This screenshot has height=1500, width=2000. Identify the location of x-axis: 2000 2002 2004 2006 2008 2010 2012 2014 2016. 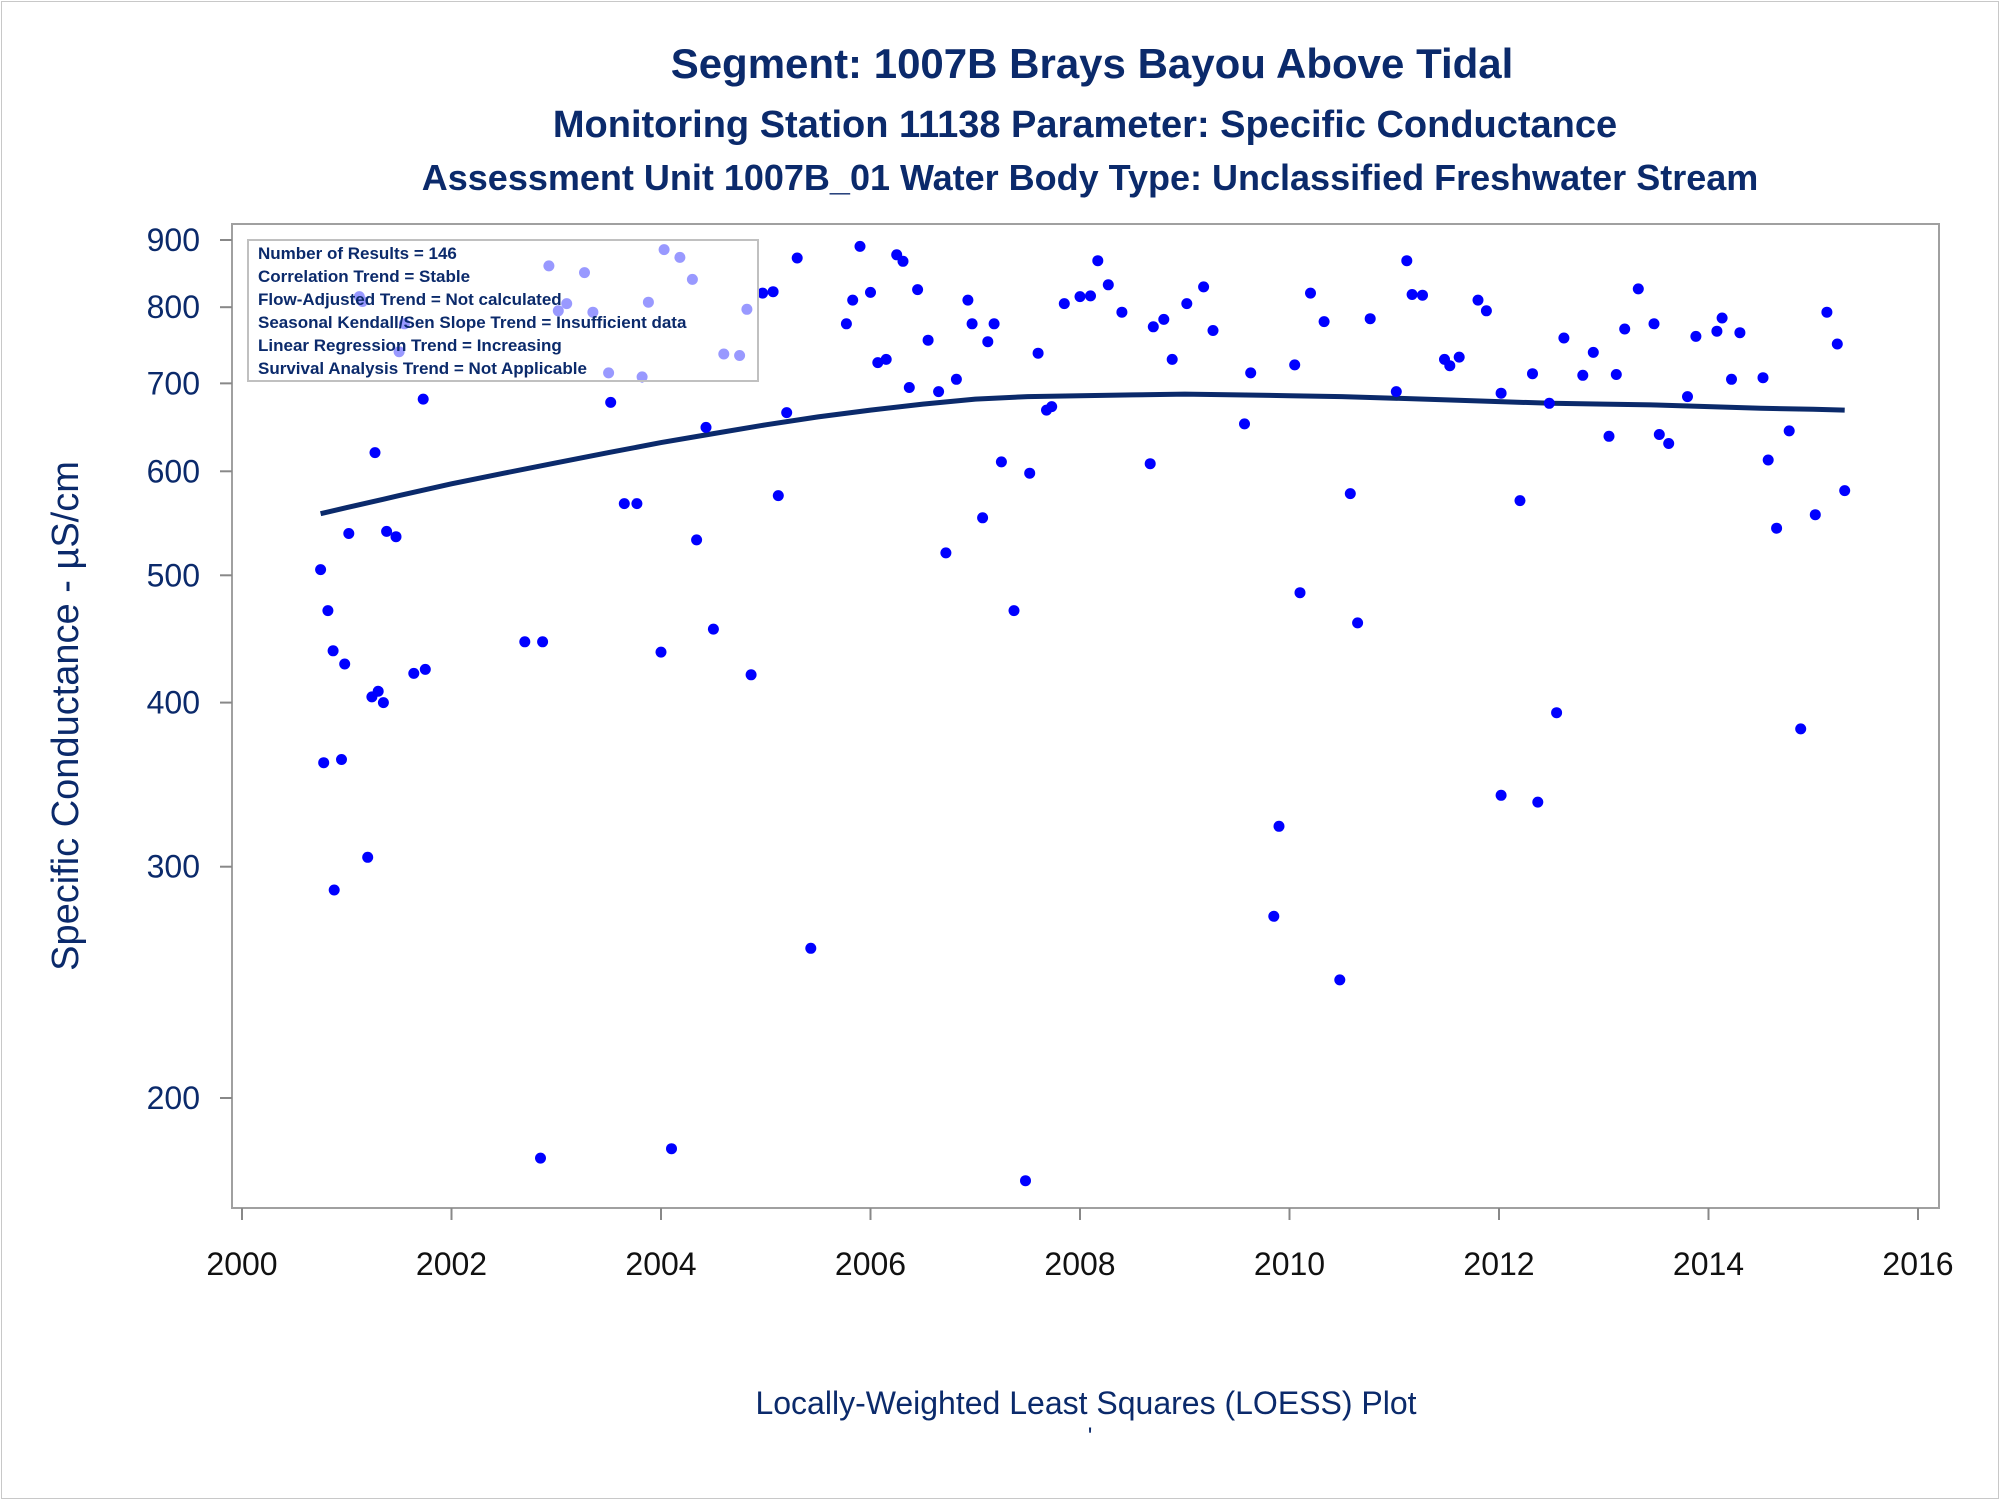
(1080, 1245).